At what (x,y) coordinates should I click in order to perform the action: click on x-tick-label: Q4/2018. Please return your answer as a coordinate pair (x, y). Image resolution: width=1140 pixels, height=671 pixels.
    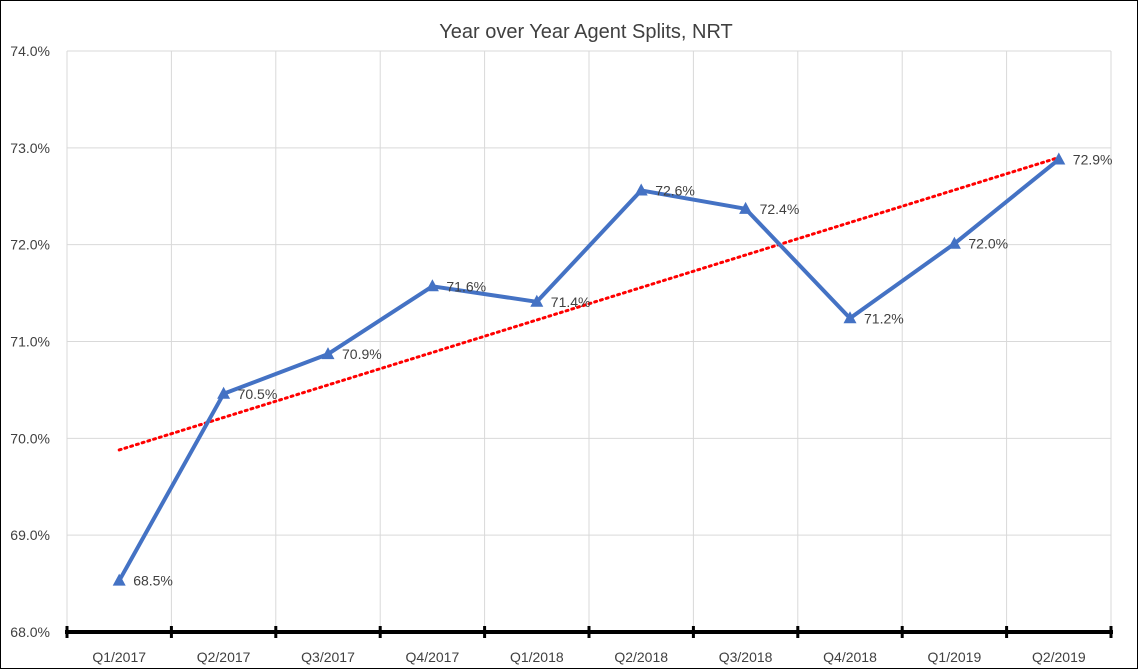
    Looking at the image, I should click on (850, 657).